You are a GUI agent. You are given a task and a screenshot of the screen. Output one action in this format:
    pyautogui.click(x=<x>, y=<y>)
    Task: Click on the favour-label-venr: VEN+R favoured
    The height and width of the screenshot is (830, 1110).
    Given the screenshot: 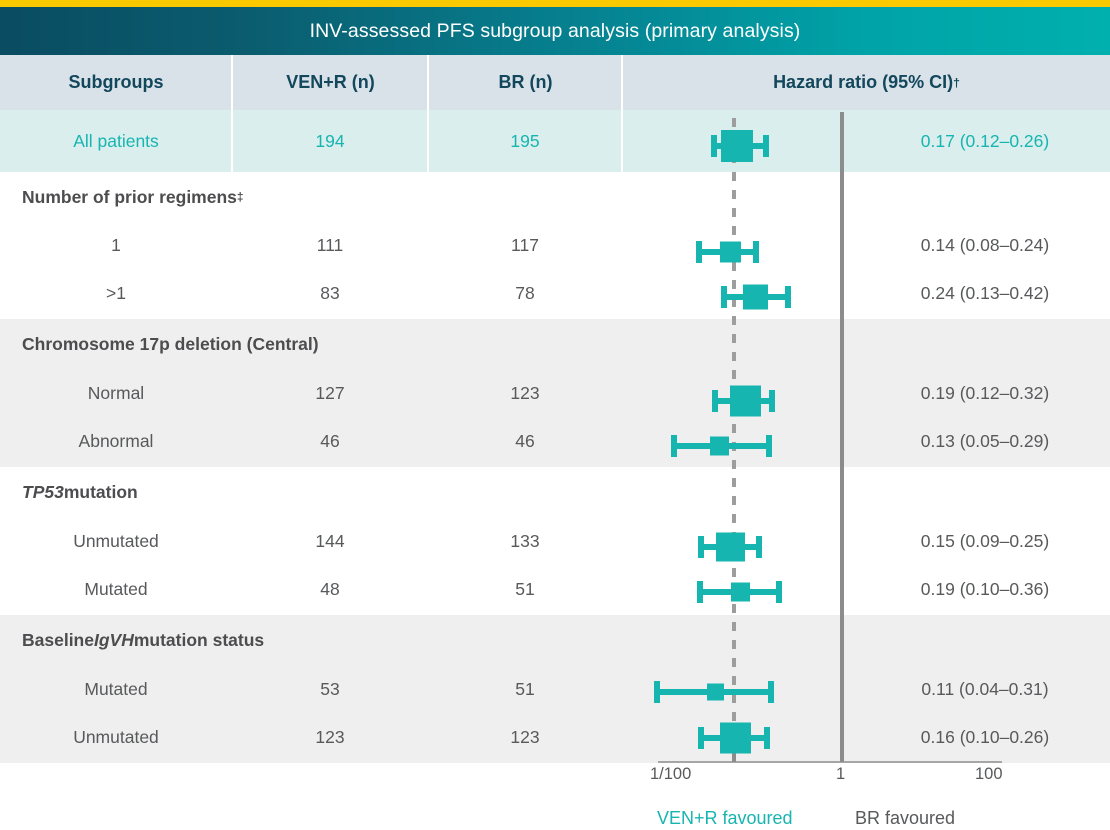 What is the action you would take?
    pyautogui.click(x=725, y=818)
    